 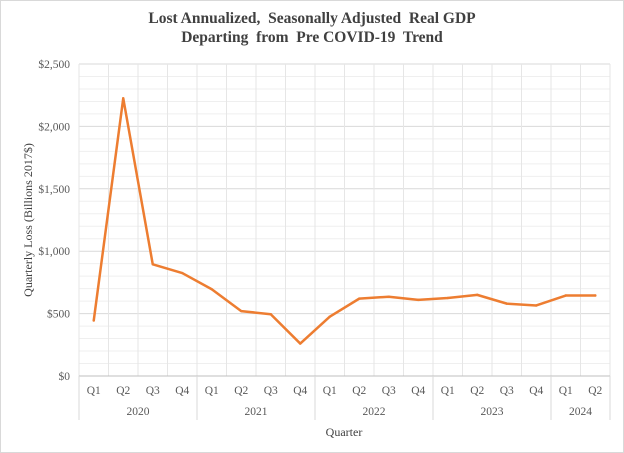 What do you see at coordinates (28, 220) in the screenshot?
I see `y-axis-title: Quarterly Loss (Billions 2017$)` at bounding box center [28, 220].